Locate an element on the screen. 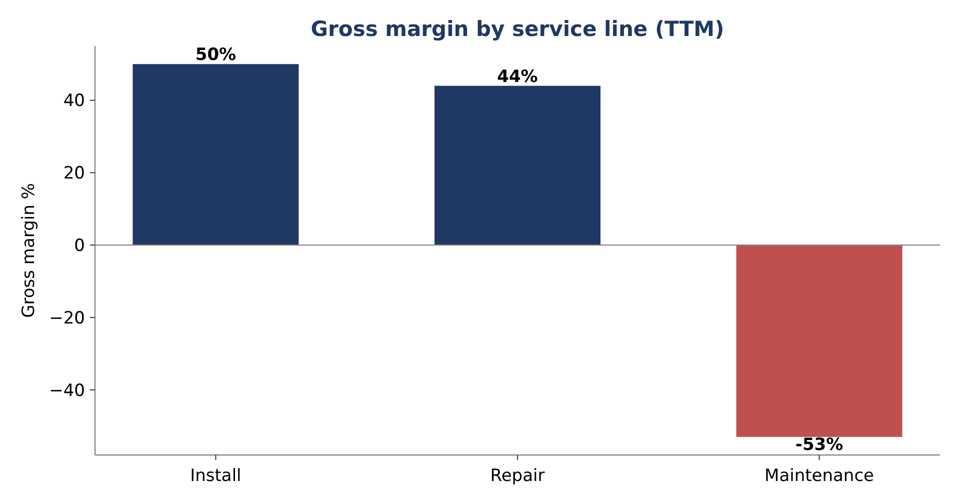  y-tick-label: −40 is located at coordinates (67, 390).